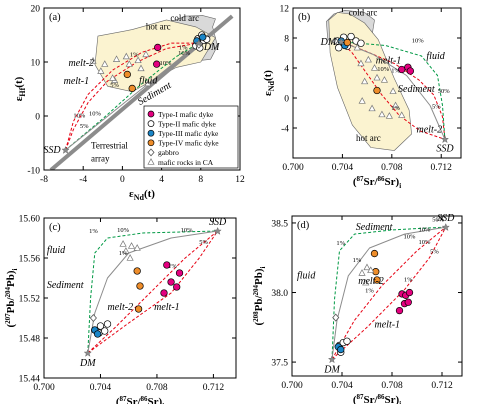  Describe the element at coordinates (87, 363) in the screenshot. I see `end-member-label: DM` at that location.